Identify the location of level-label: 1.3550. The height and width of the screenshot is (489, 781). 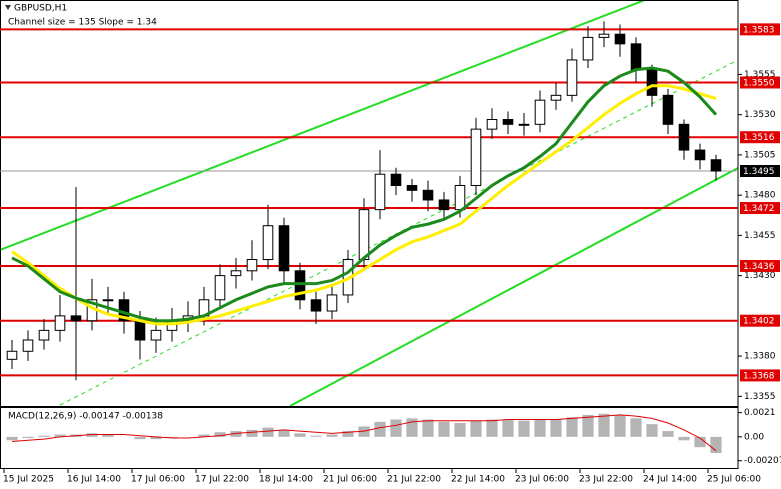
(759, 83).